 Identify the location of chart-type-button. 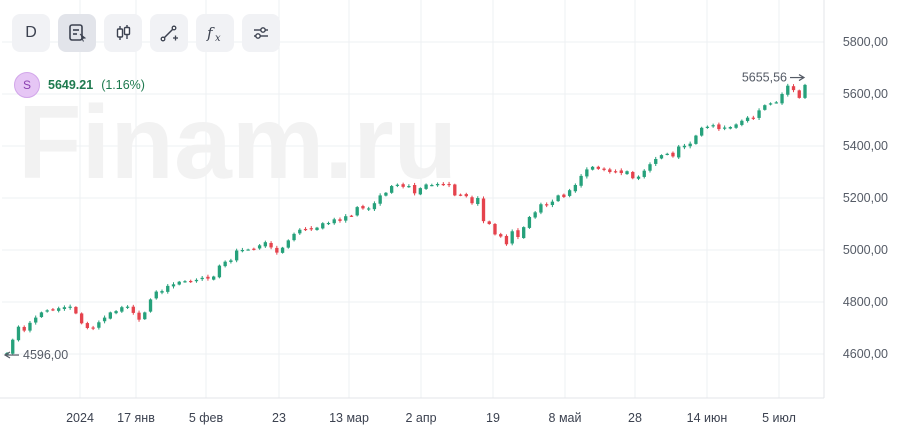
(123, 33).